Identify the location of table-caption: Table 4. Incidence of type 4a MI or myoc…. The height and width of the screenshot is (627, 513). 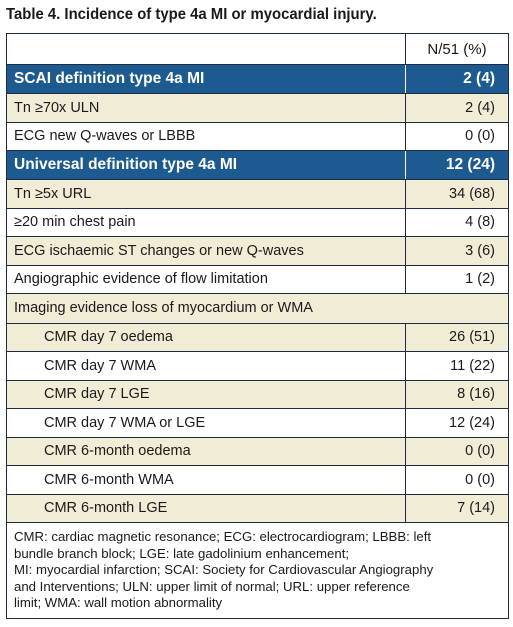
(191, 14).